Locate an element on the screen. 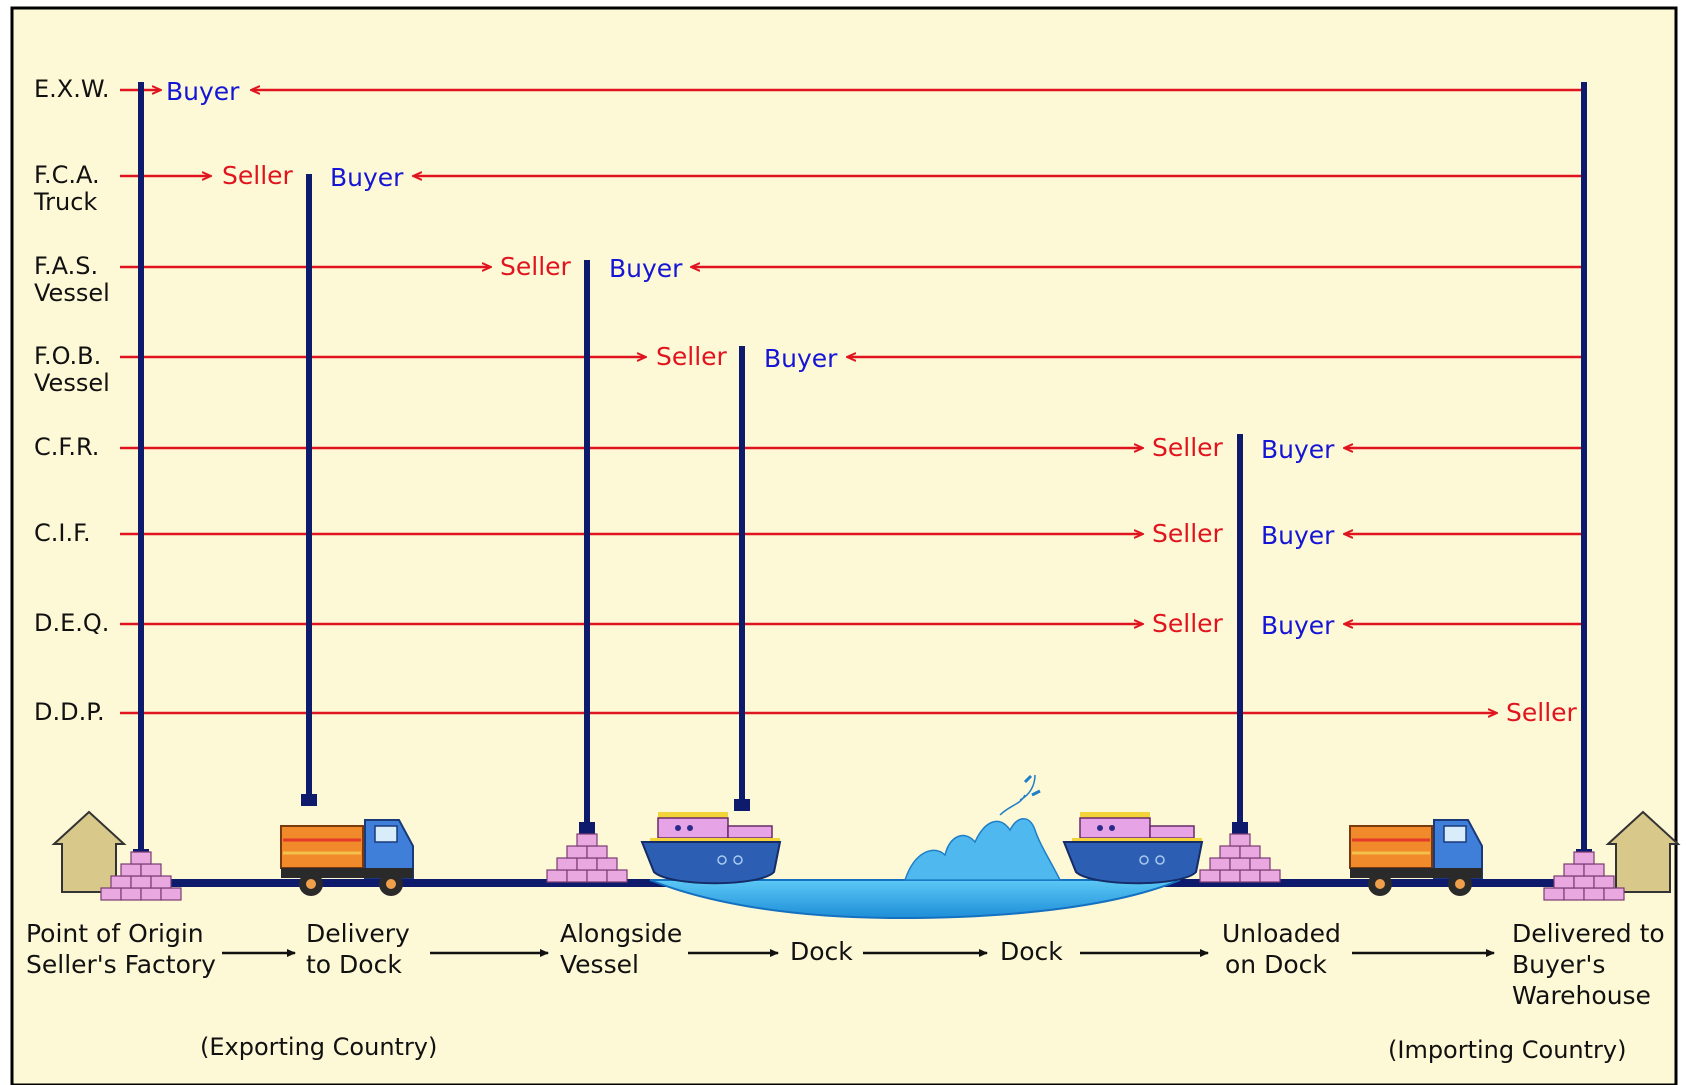  term-label-exw: E.X.W. is located at coordinates (71, 89).